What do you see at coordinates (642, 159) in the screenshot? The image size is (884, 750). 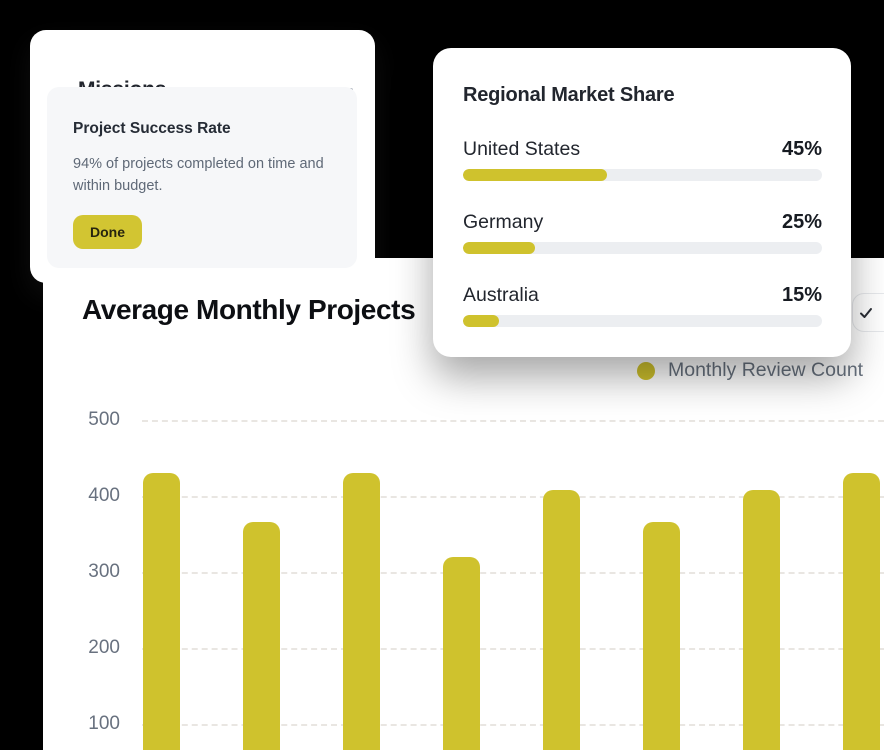 I see `market-share-row: United States 45%` at bounding box center [642, 159].